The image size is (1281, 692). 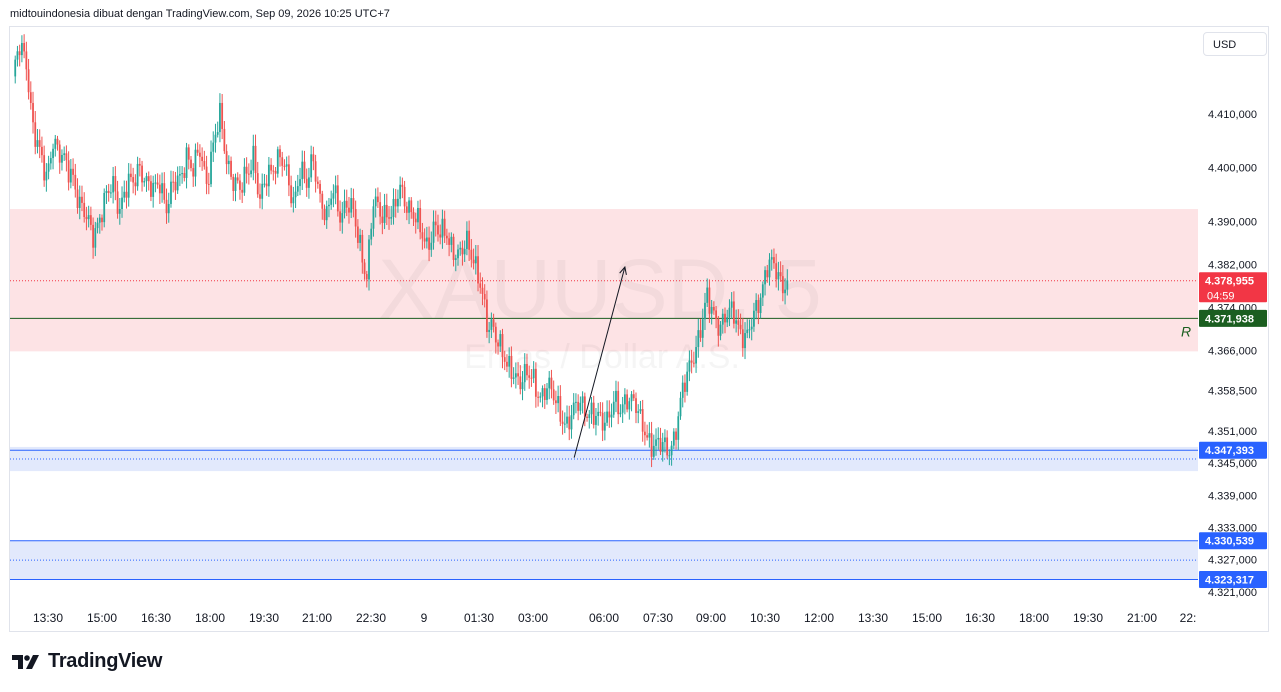 I want to click on time-axis-tick: 22:30, so click(x=371, y=618).